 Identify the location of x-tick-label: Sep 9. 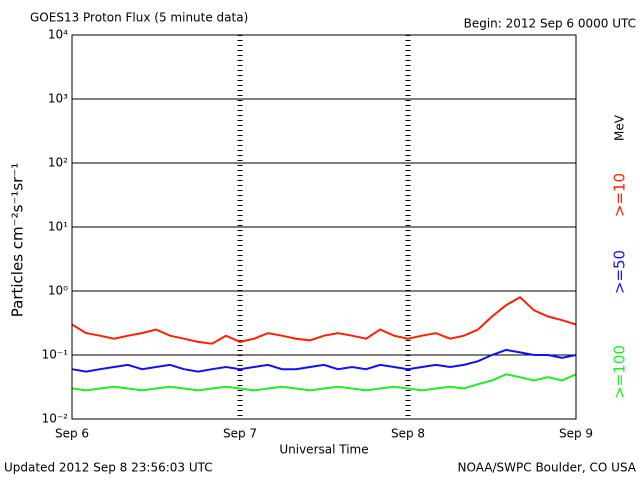
(576, 434).